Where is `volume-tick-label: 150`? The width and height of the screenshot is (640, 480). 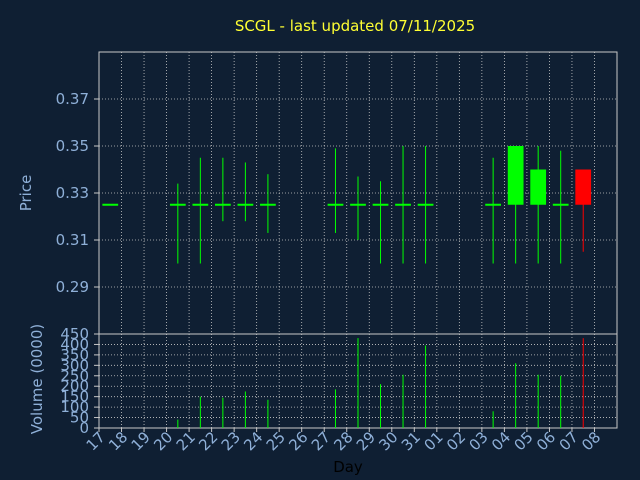
volume-tick-label: 150 is located at coordinates (74, 397).